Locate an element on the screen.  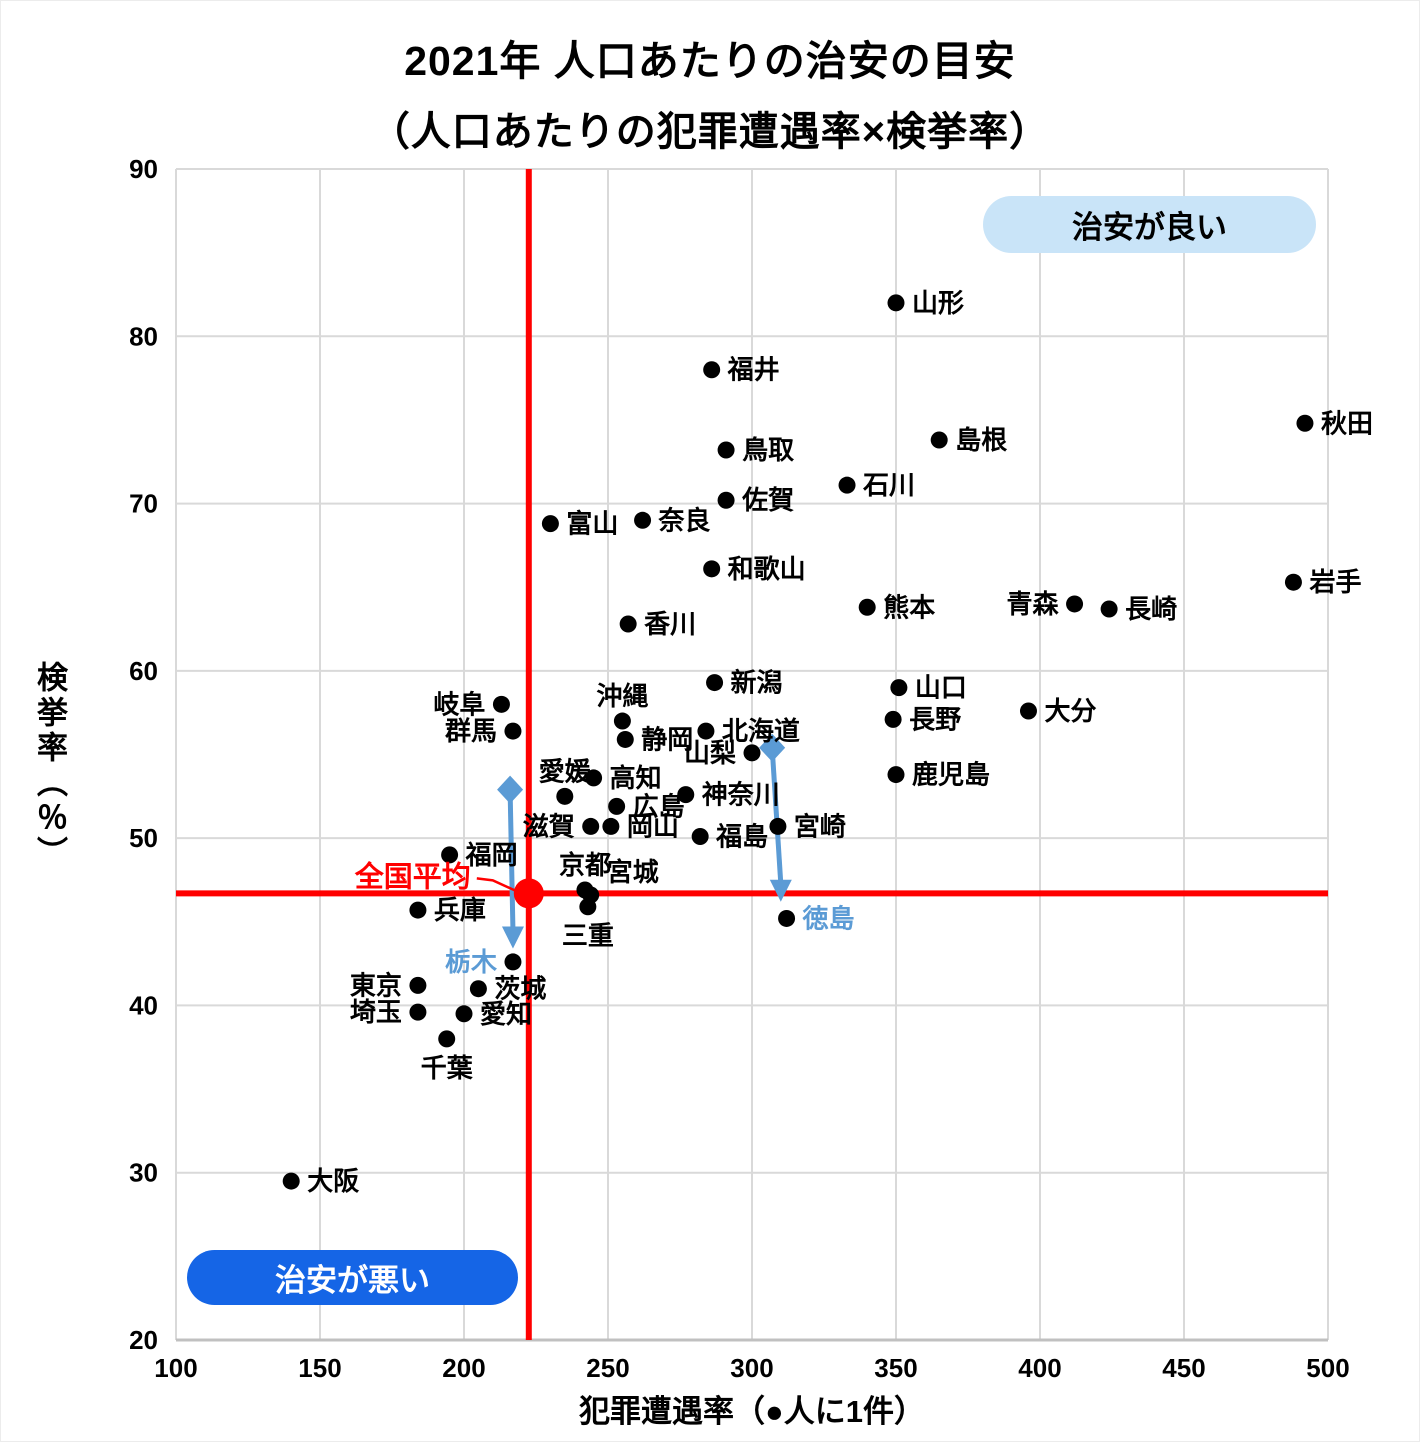
data-point-label: 福島 is located at coordinates (741, 836).